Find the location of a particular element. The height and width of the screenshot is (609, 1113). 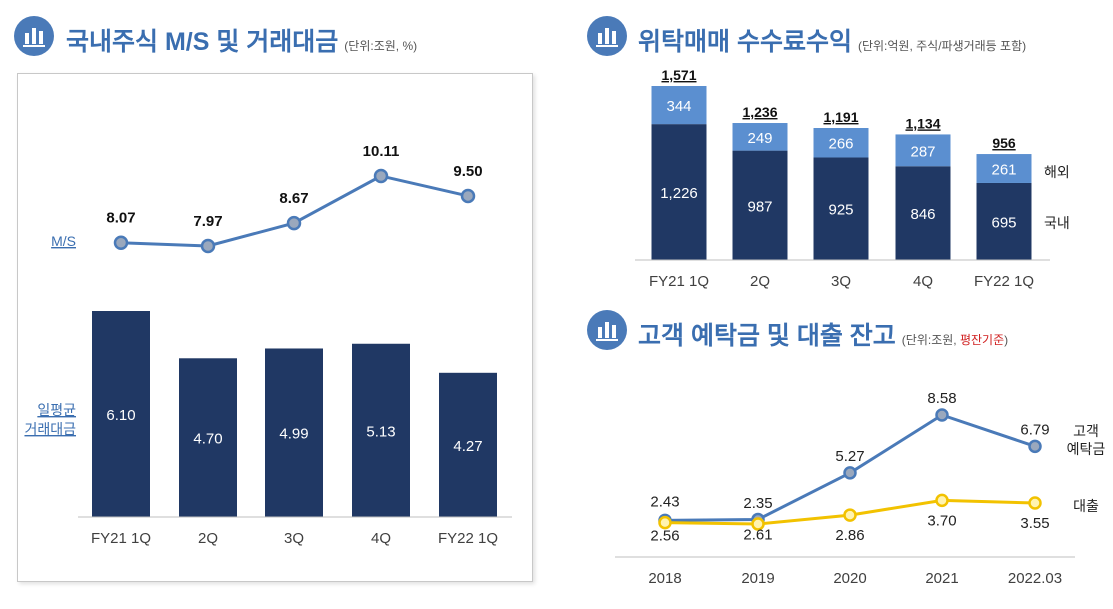

overseas-value-label: 261 is located at coordinates (1003, 170).